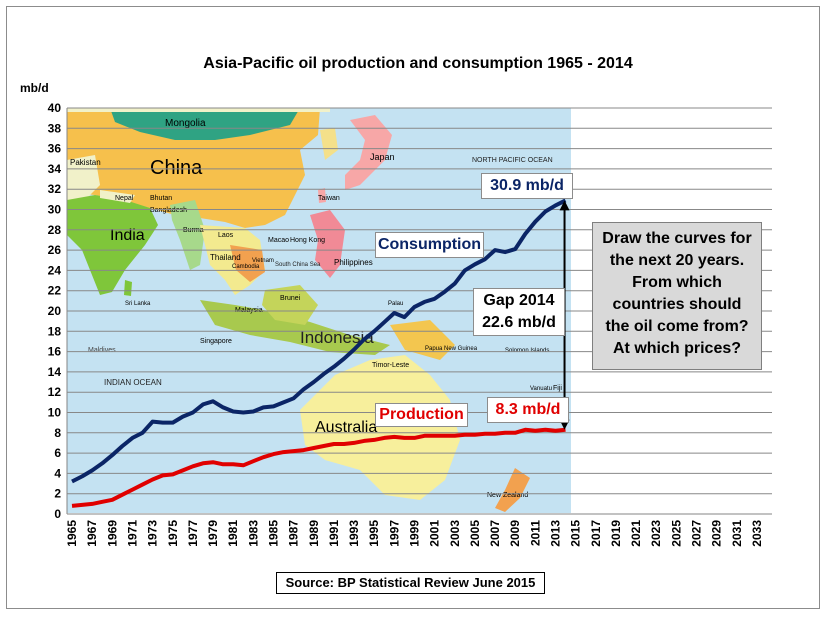  What do you see at coordinates (696, 533) in the screenshot?
I see `x-tick-label: 2027` at bounding box center [696, 533].